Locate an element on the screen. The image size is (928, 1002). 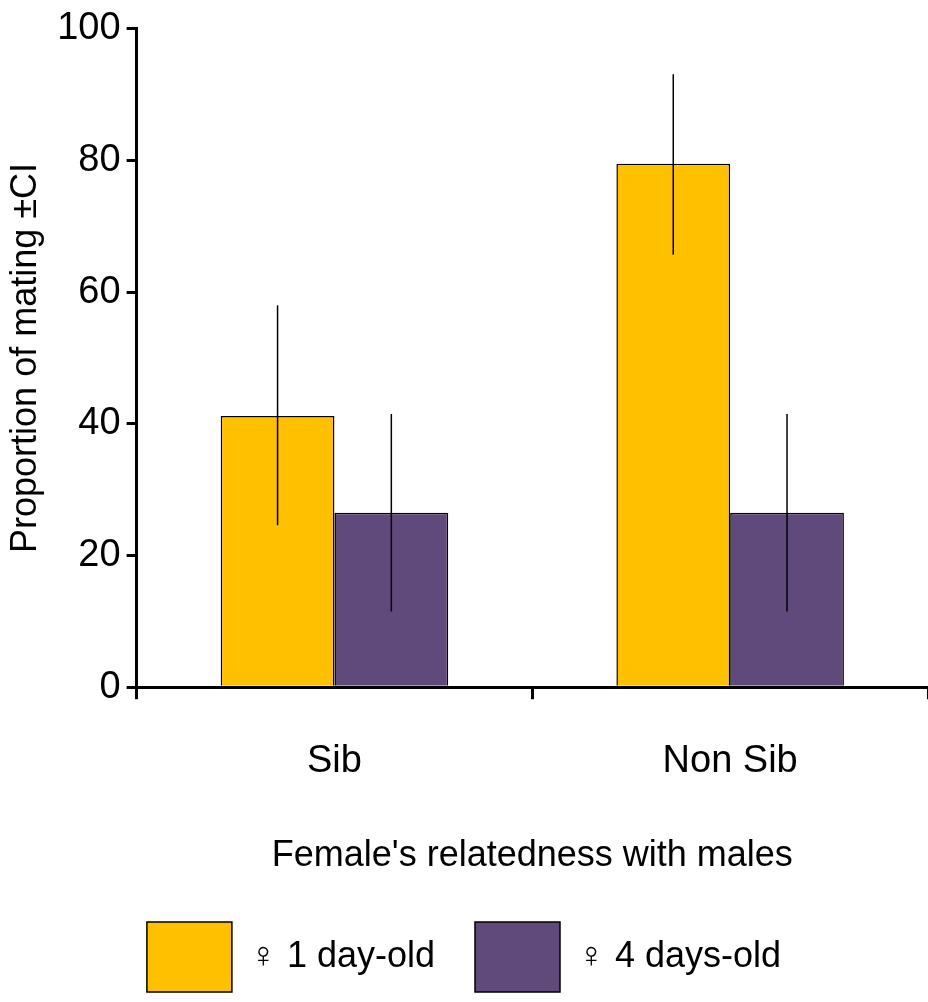
y-tick-label: 60 is located at coordinates (99, 289).